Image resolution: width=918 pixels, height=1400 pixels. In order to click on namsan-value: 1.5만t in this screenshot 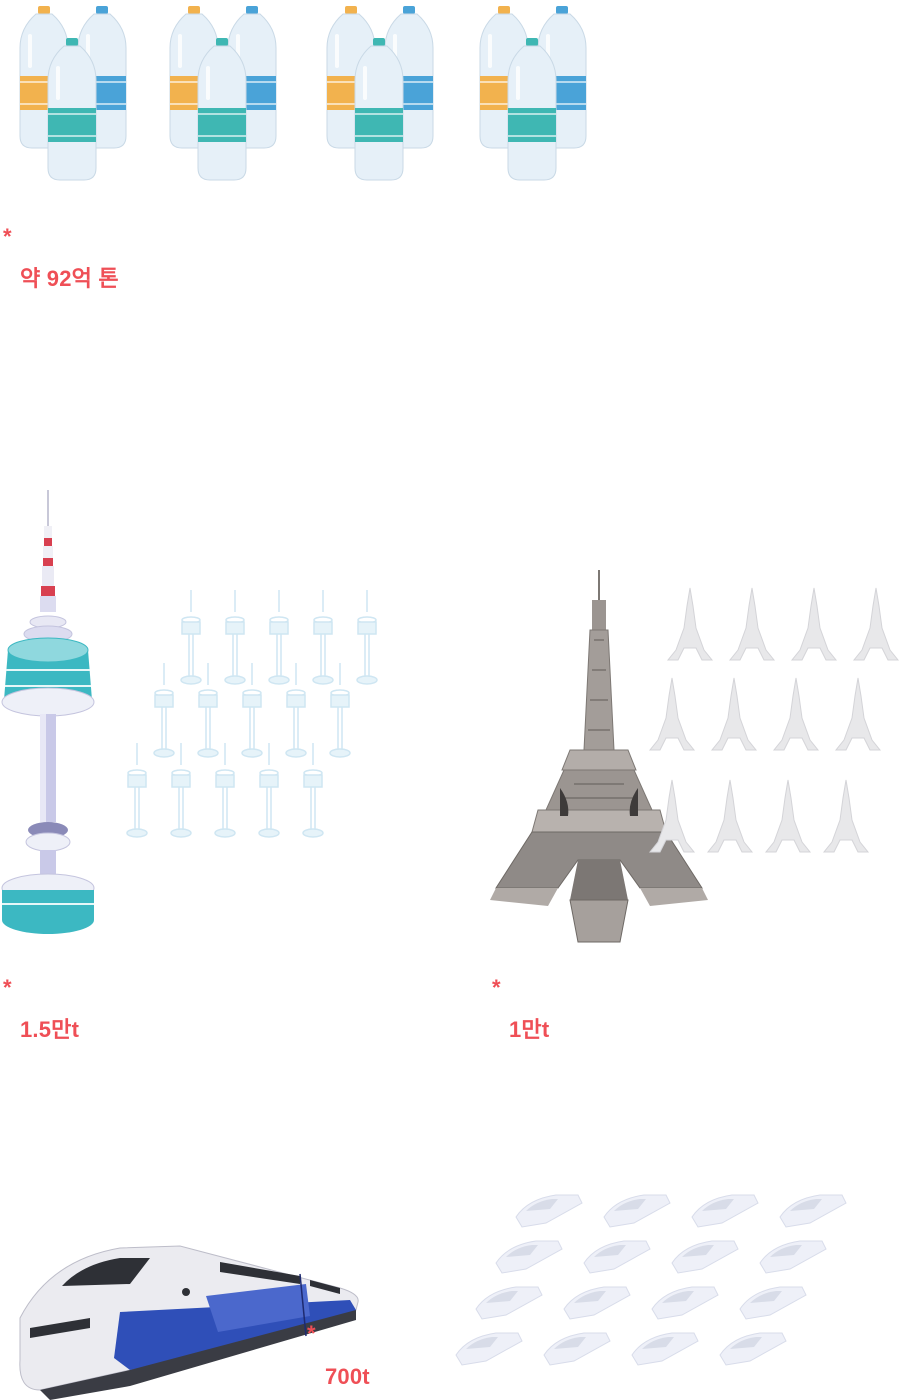, I will do `click(50, 1029)`.